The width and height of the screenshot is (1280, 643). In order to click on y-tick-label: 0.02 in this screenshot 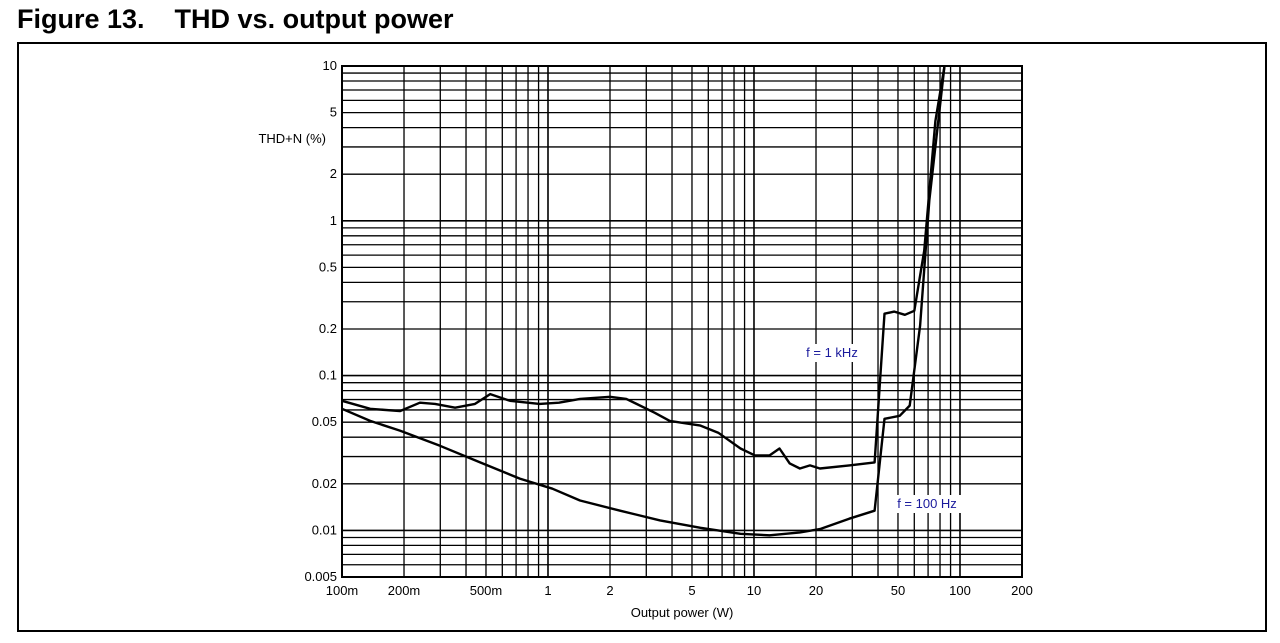, I will do `click(324, 483)`.